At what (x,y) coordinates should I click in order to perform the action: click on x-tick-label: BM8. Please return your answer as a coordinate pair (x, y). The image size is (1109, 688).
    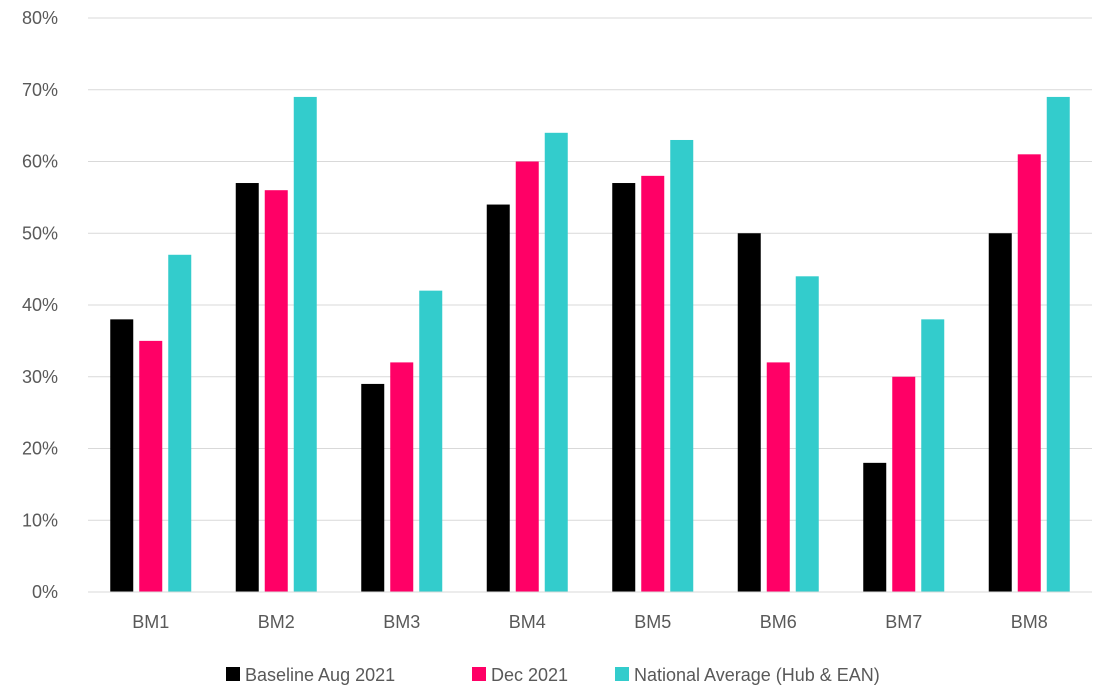
    Looking at the image, I should click on (1029, 622).